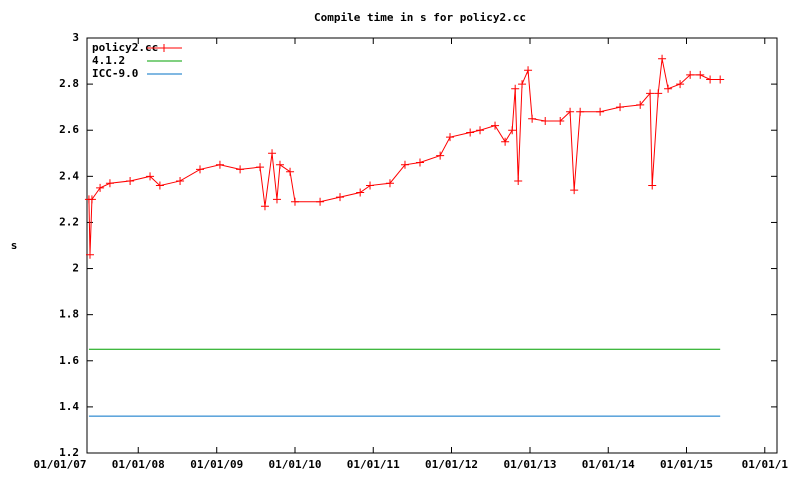  I want to click on y-tick-label: 1.2, so click(69, 452).